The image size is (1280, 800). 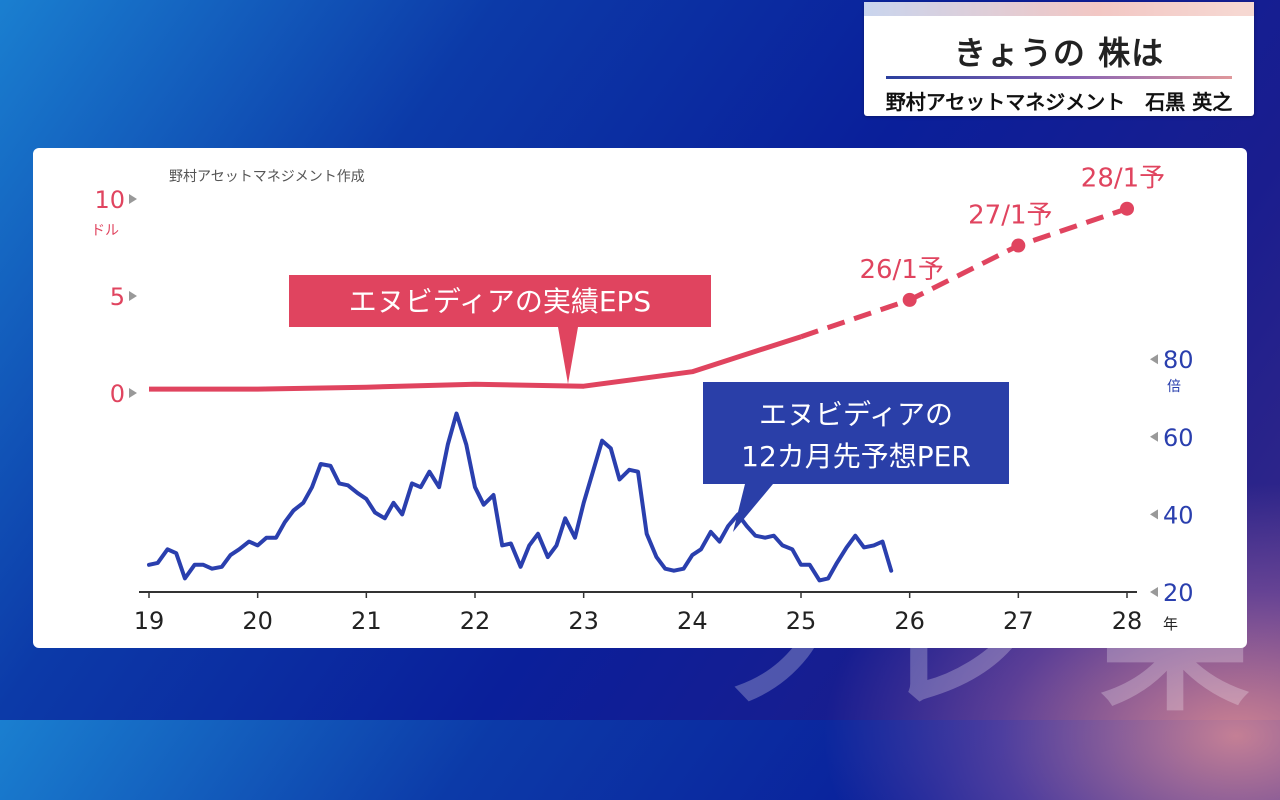 I want to click on eps-callout-label: エヌビディアの実績EPS, so click(x=500, y=301).